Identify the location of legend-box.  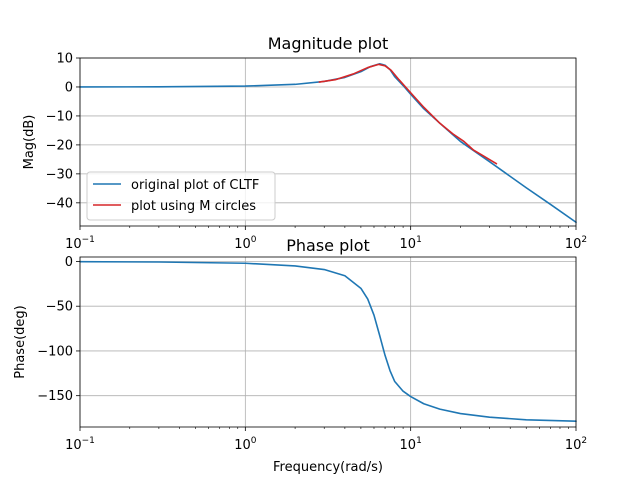
(181, 196).